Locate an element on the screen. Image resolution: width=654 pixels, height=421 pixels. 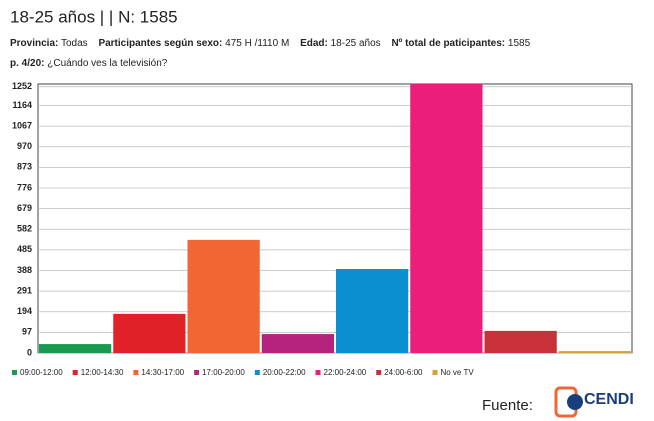
legend-label: 17:00-20:00 is located at coordinates (223, 372).